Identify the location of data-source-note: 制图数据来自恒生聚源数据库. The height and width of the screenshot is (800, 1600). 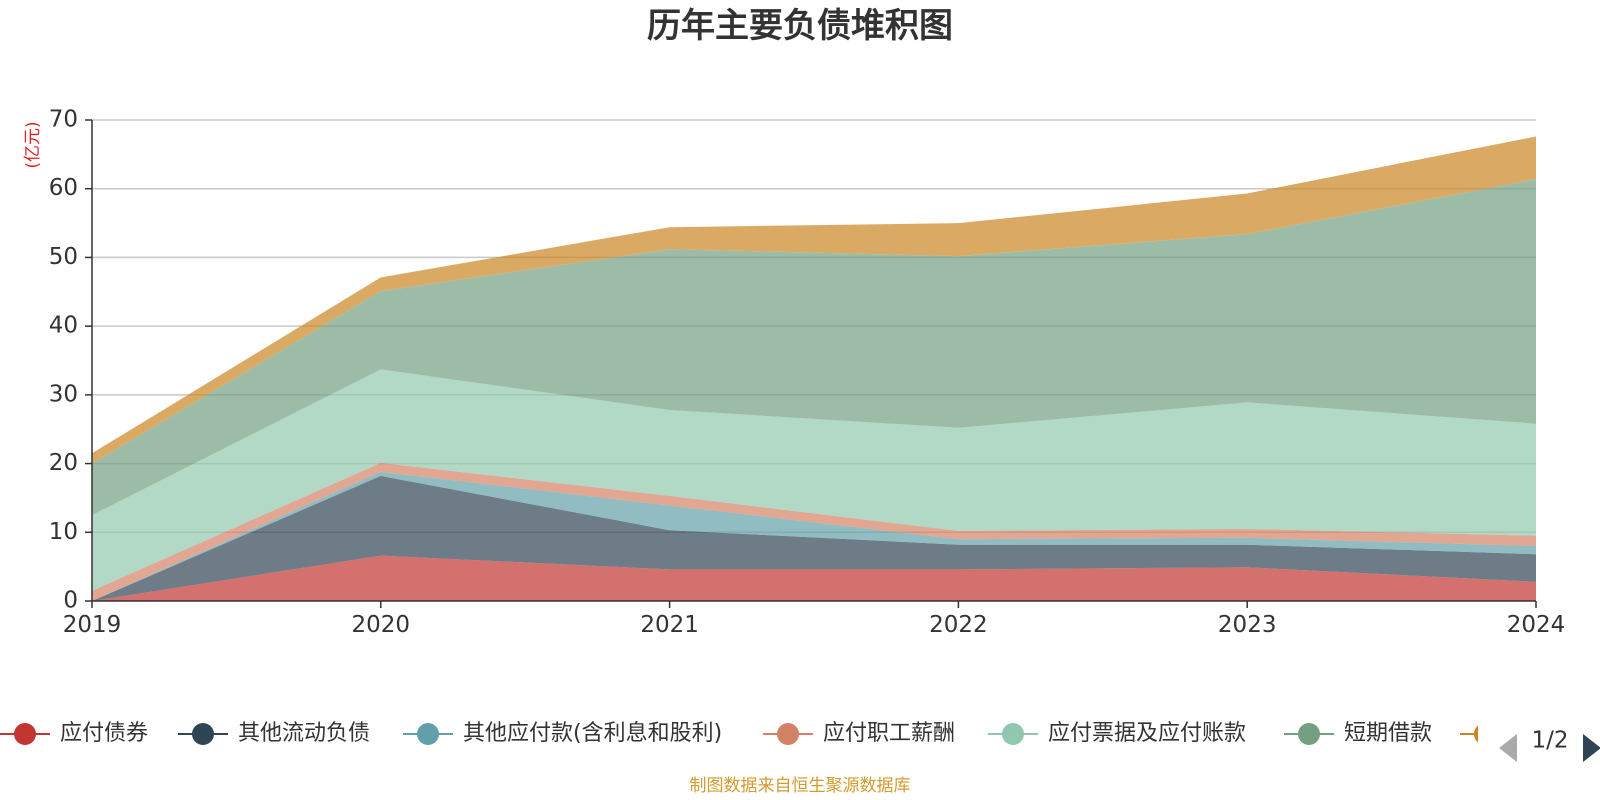
(800, 786).